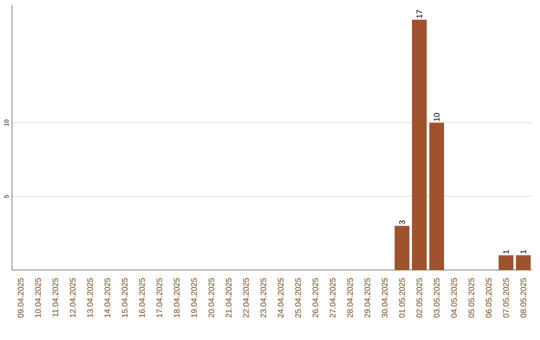 The height and width of the screenshot is (340, 540). I want to click on x-tick-label: 06.05.2025, so click(489, 298).